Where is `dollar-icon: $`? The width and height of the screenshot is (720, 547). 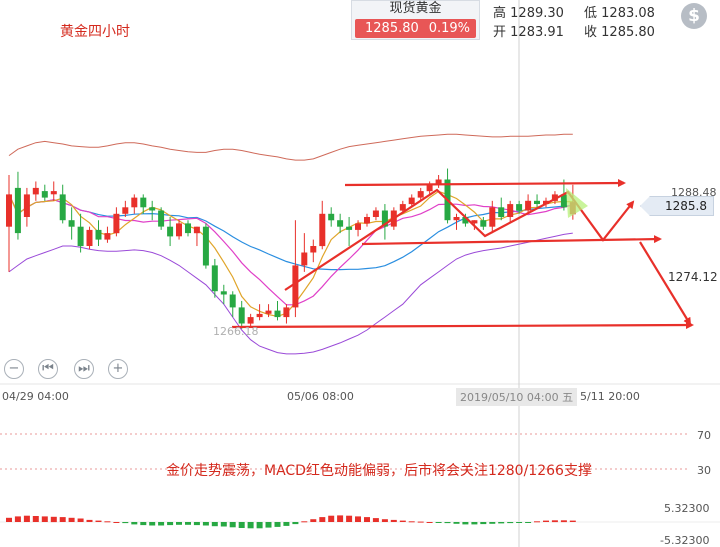
dollar-icon: $ is located at coordinates (694, 16).